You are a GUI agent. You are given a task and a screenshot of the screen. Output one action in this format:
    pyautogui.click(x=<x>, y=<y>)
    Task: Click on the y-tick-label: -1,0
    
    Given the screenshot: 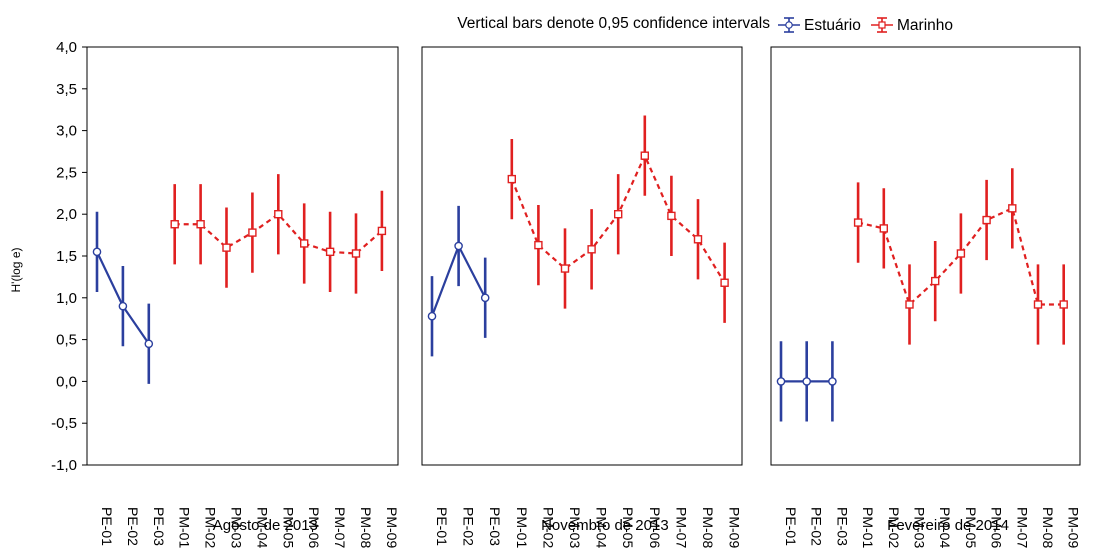 What is the action you would take?
    pyautogui.click(x=64, y=465)
    